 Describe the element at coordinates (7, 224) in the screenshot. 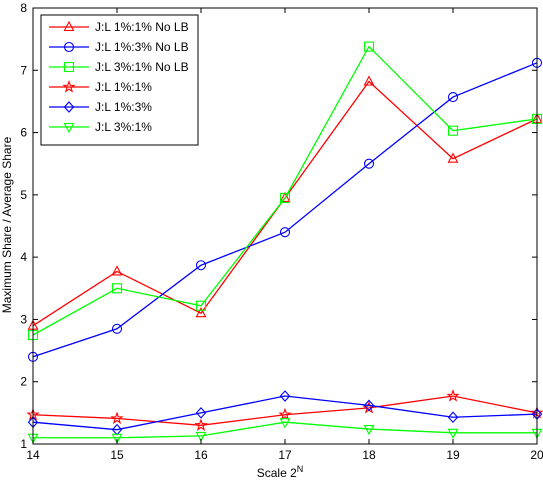

I see `y-axis-label: Maximum Share / Average Share` at that location.